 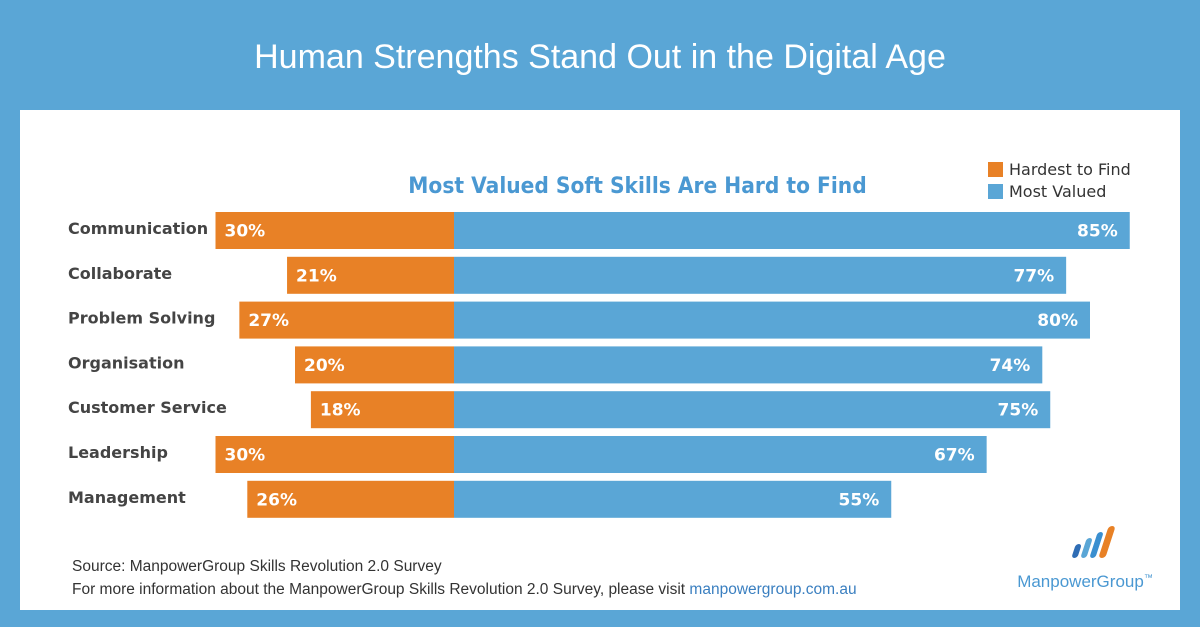 What do you see at coordinates (637, 186) in the screenshot?
I see `chart-title: Most Valued Soft Skills Are Hard to Find` at bounding box center [637, 186].